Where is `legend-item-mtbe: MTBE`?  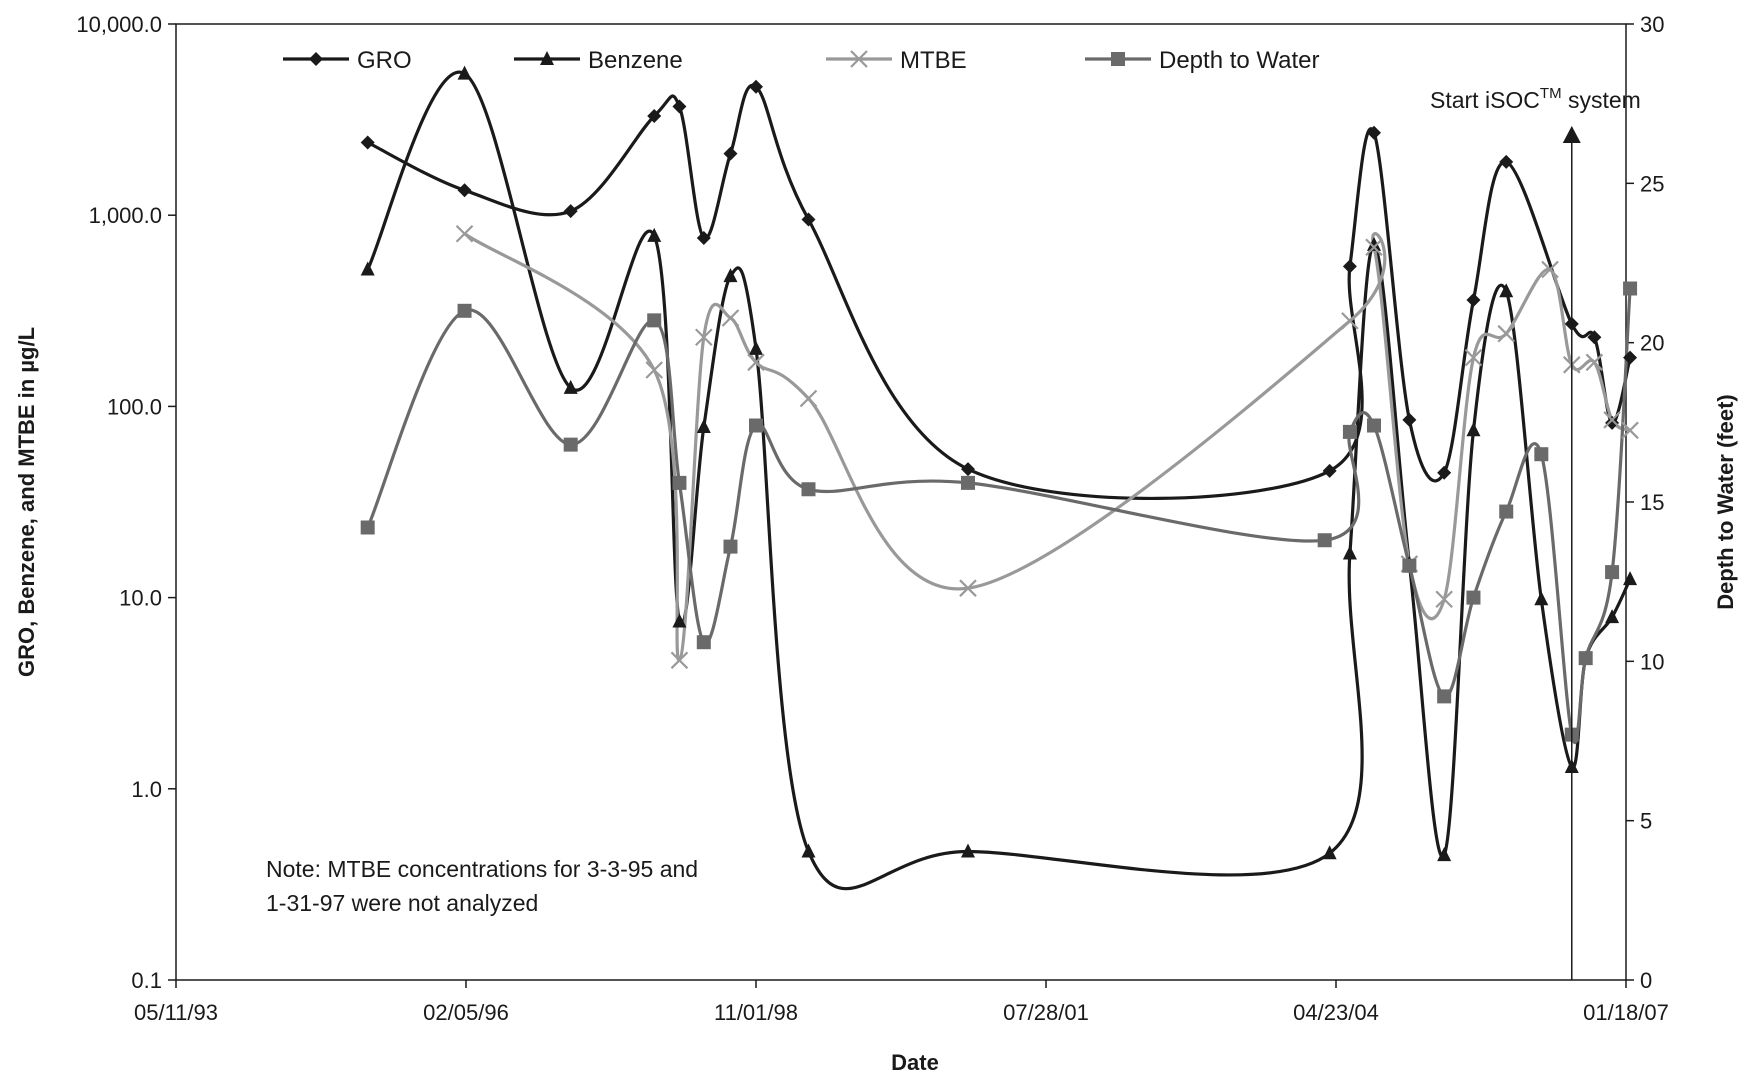 legend-item-mtbe: MTBE is located at coordinates (896, 60).